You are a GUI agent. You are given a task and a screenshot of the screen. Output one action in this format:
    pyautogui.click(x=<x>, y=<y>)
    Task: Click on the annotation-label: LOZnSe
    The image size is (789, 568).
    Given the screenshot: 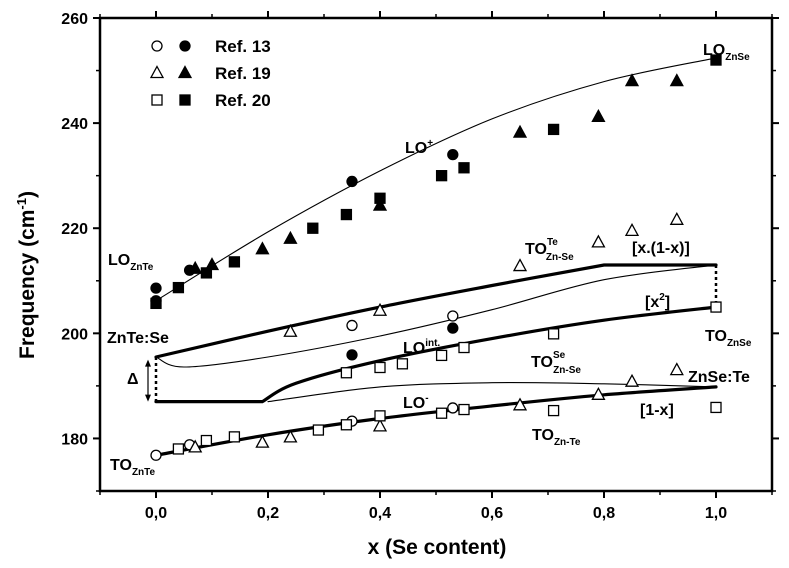 What is the action you would take?
    pyautogui.click(x=726, y=52)
    